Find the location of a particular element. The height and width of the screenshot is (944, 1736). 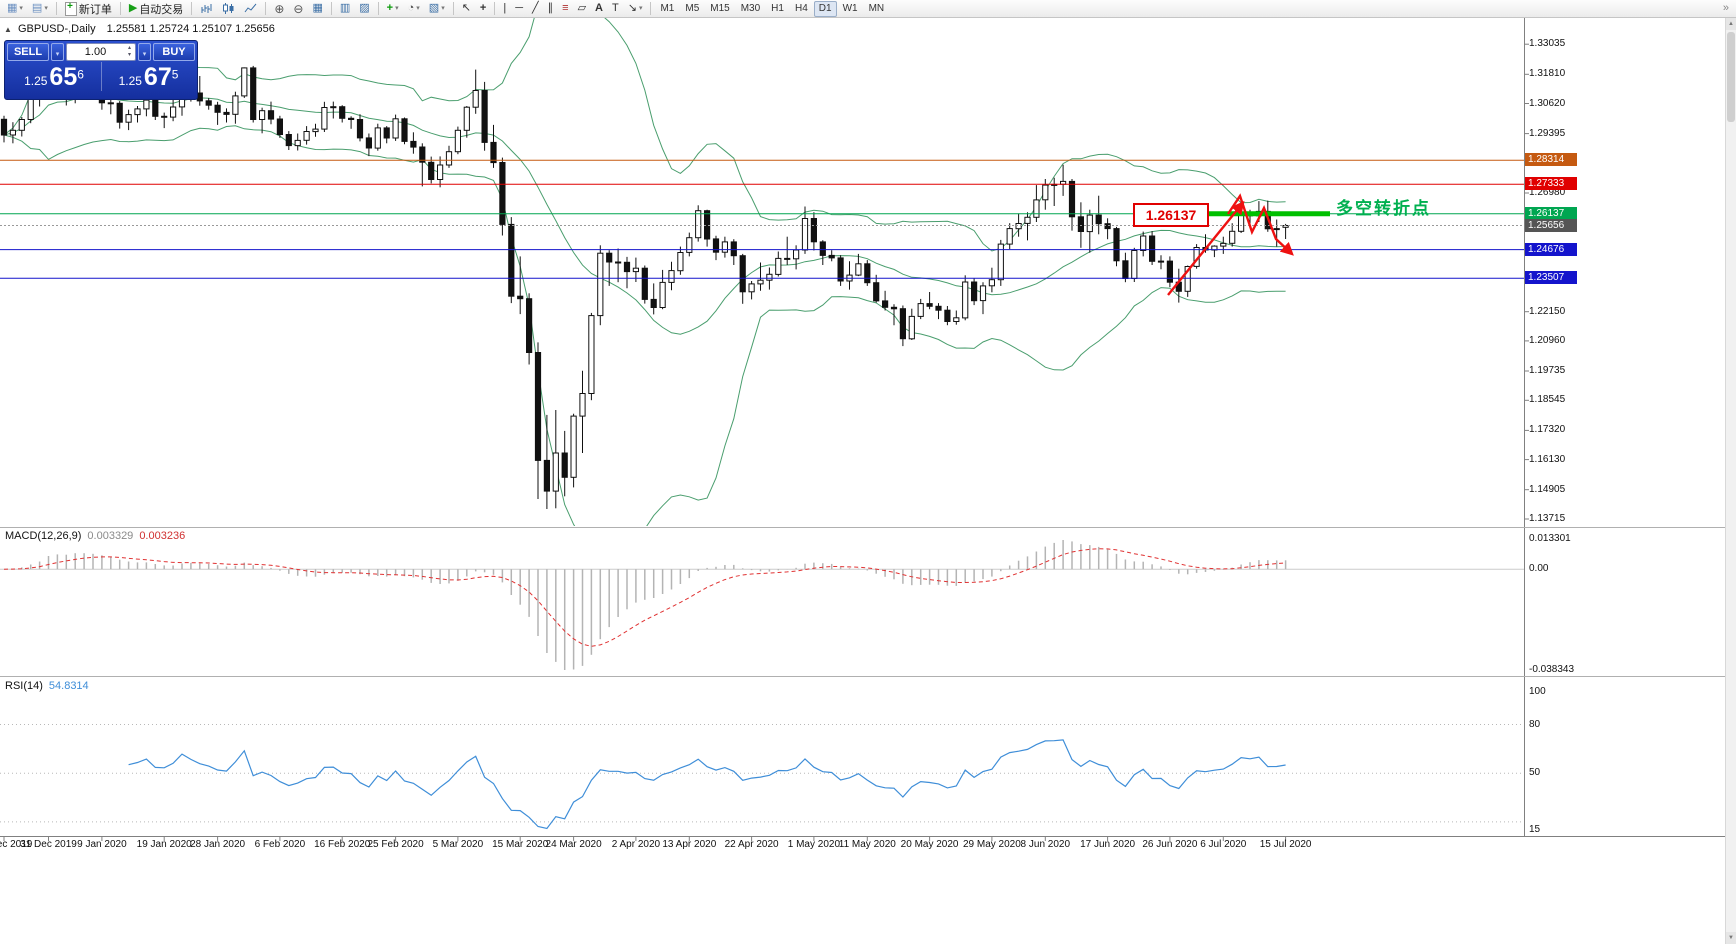

price-tick-label: 1.20960 is located at coordinates (1547, 340).